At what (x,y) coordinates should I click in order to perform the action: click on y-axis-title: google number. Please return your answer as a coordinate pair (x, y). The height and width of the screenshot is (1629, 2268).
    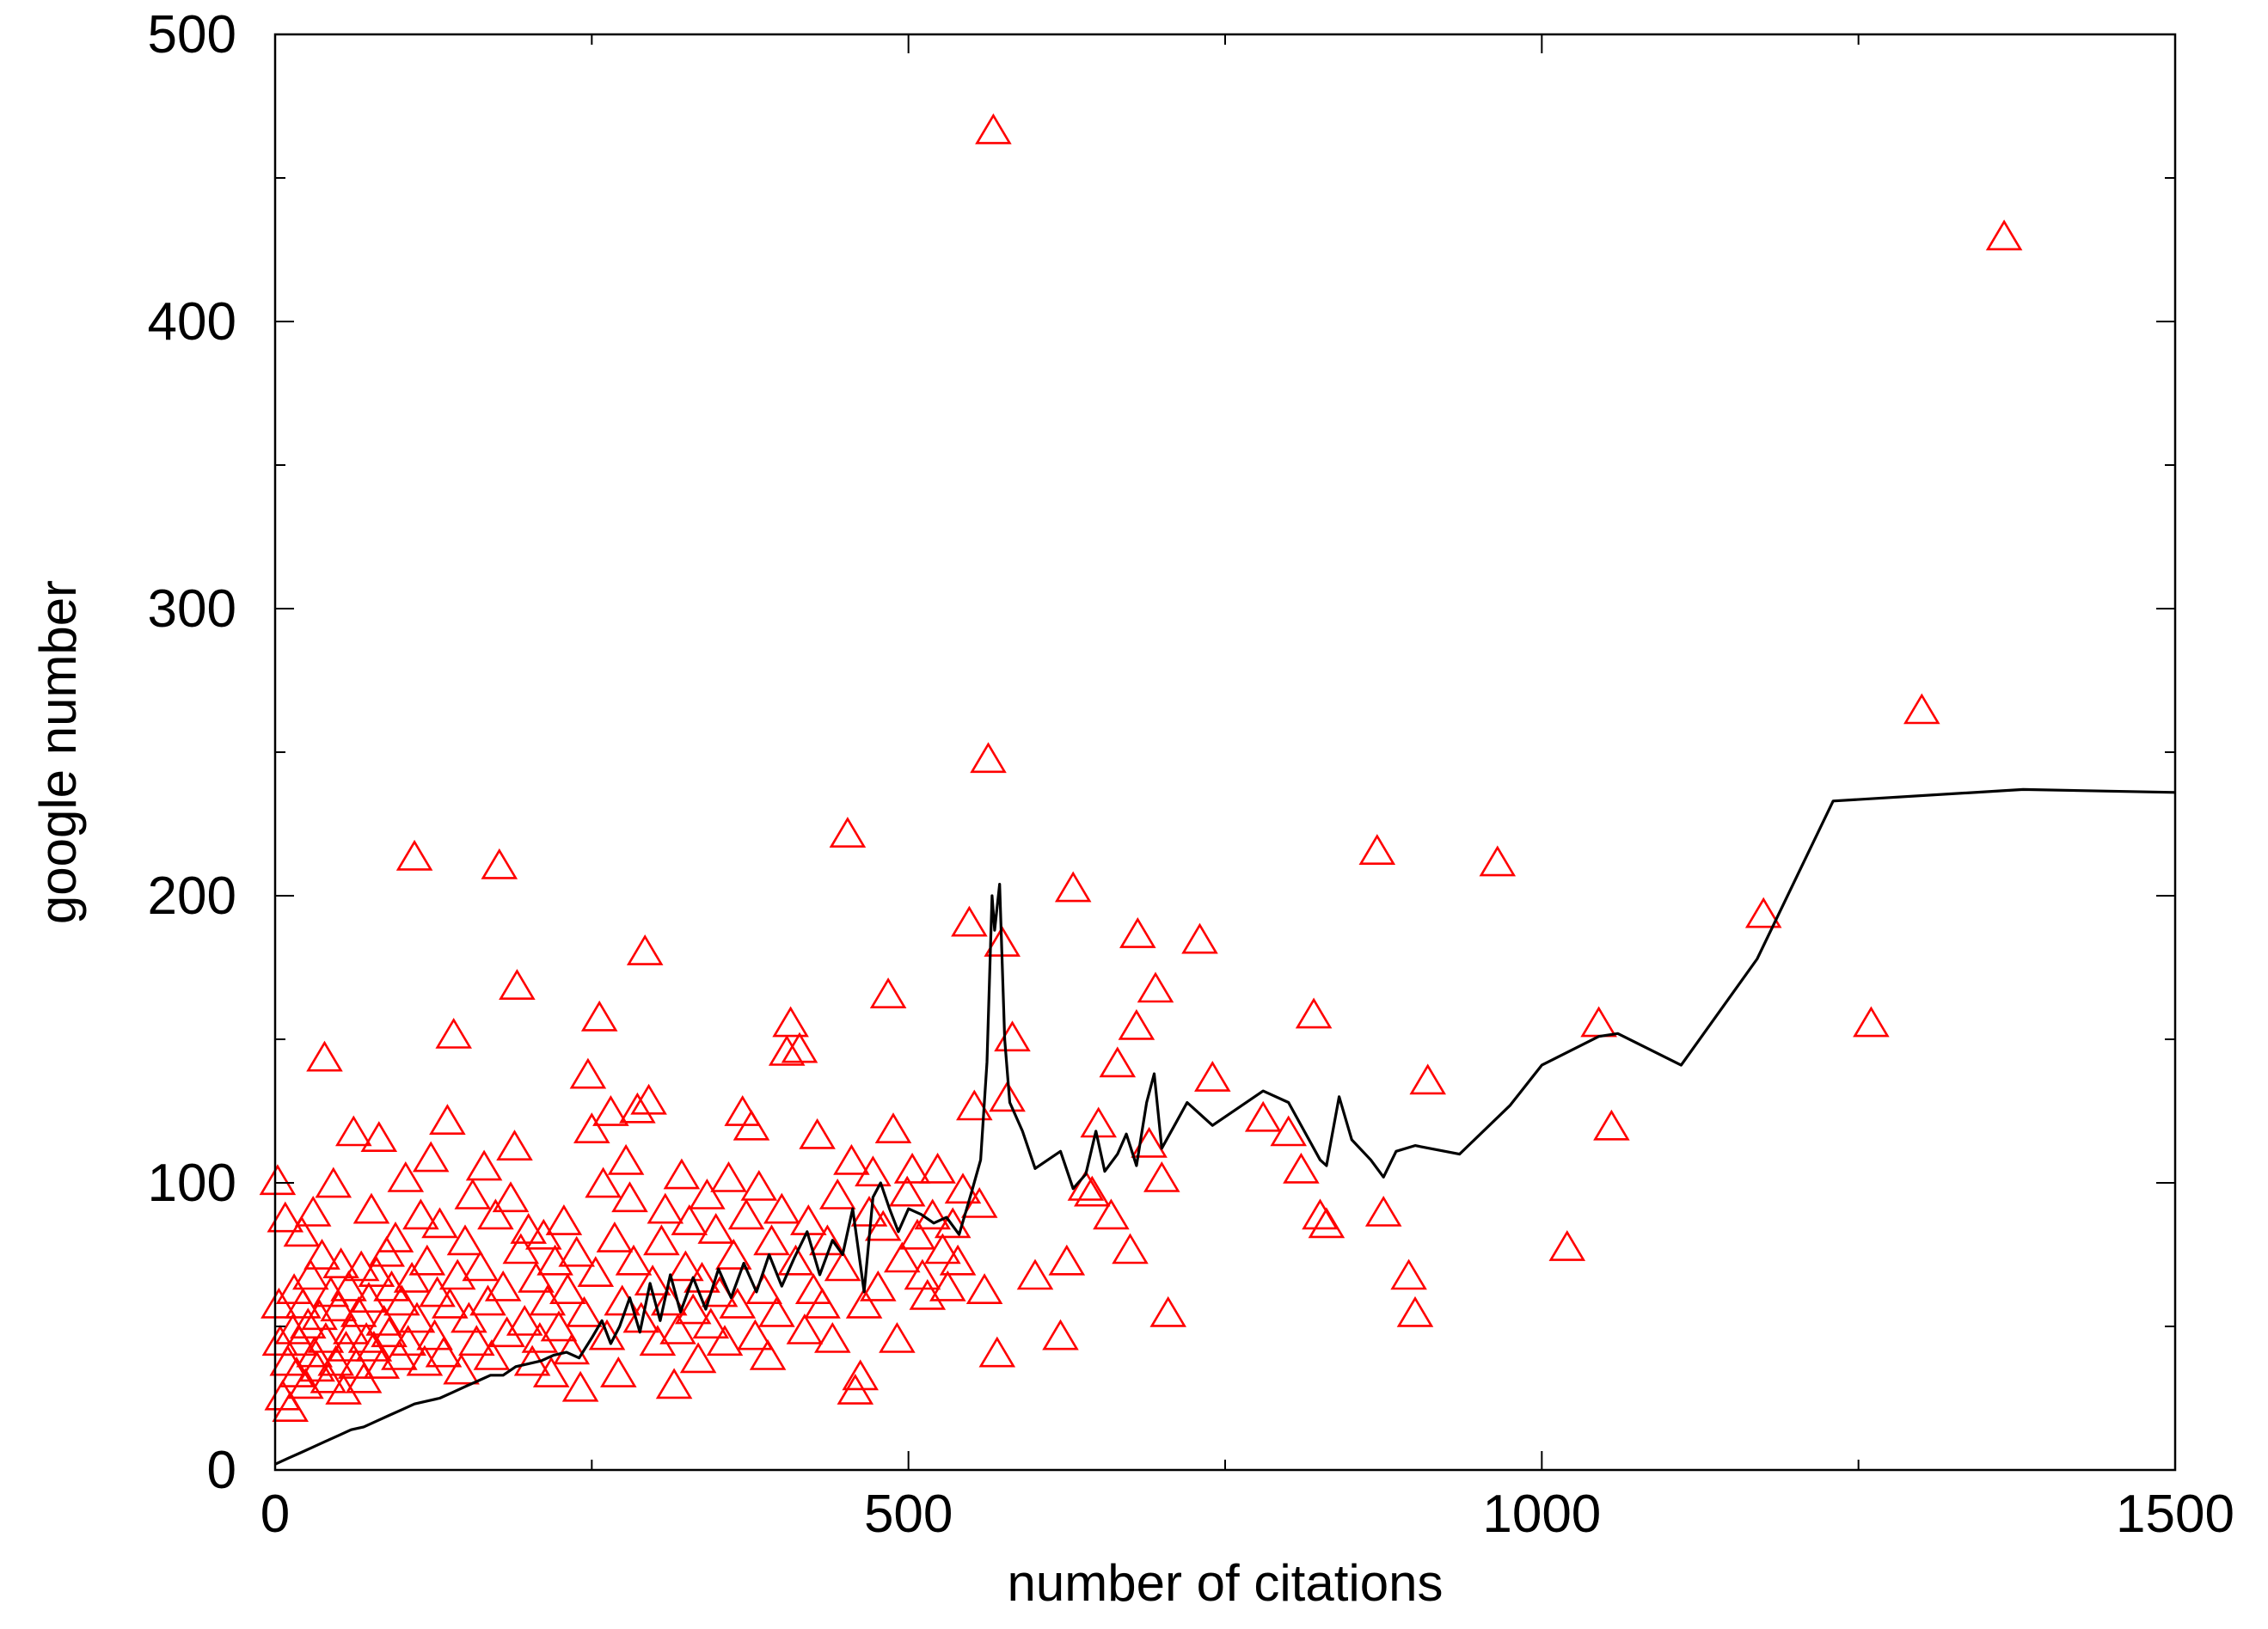
    Looking at the image, I should click on (58, 752).